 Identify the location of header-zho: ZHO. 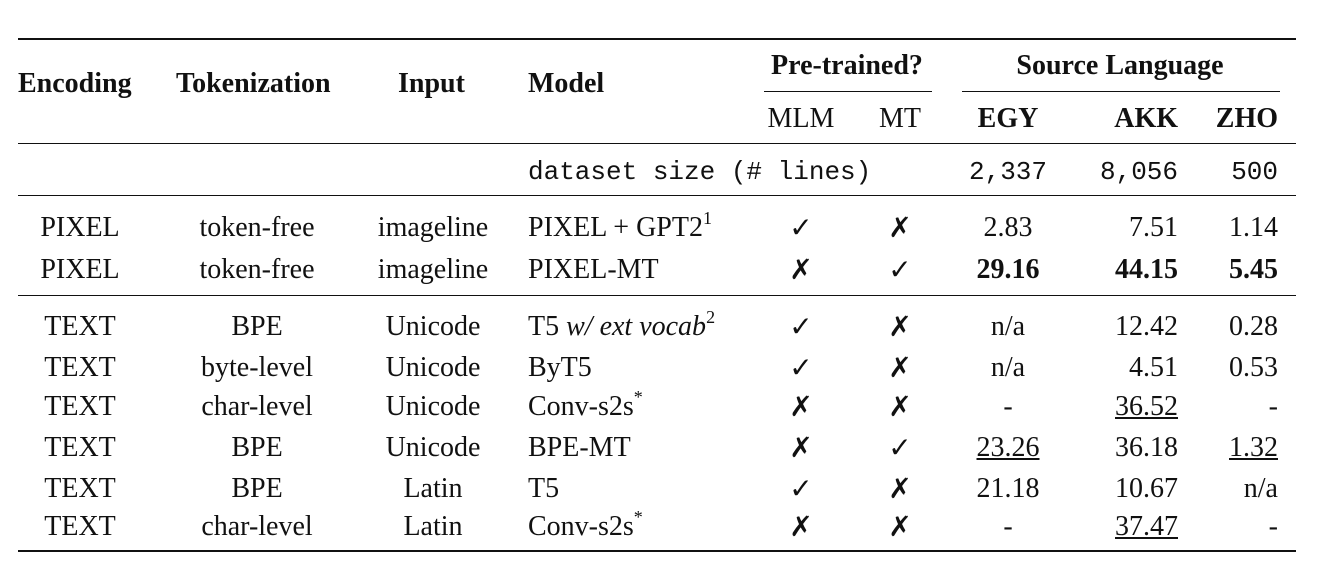
(1246, 118).